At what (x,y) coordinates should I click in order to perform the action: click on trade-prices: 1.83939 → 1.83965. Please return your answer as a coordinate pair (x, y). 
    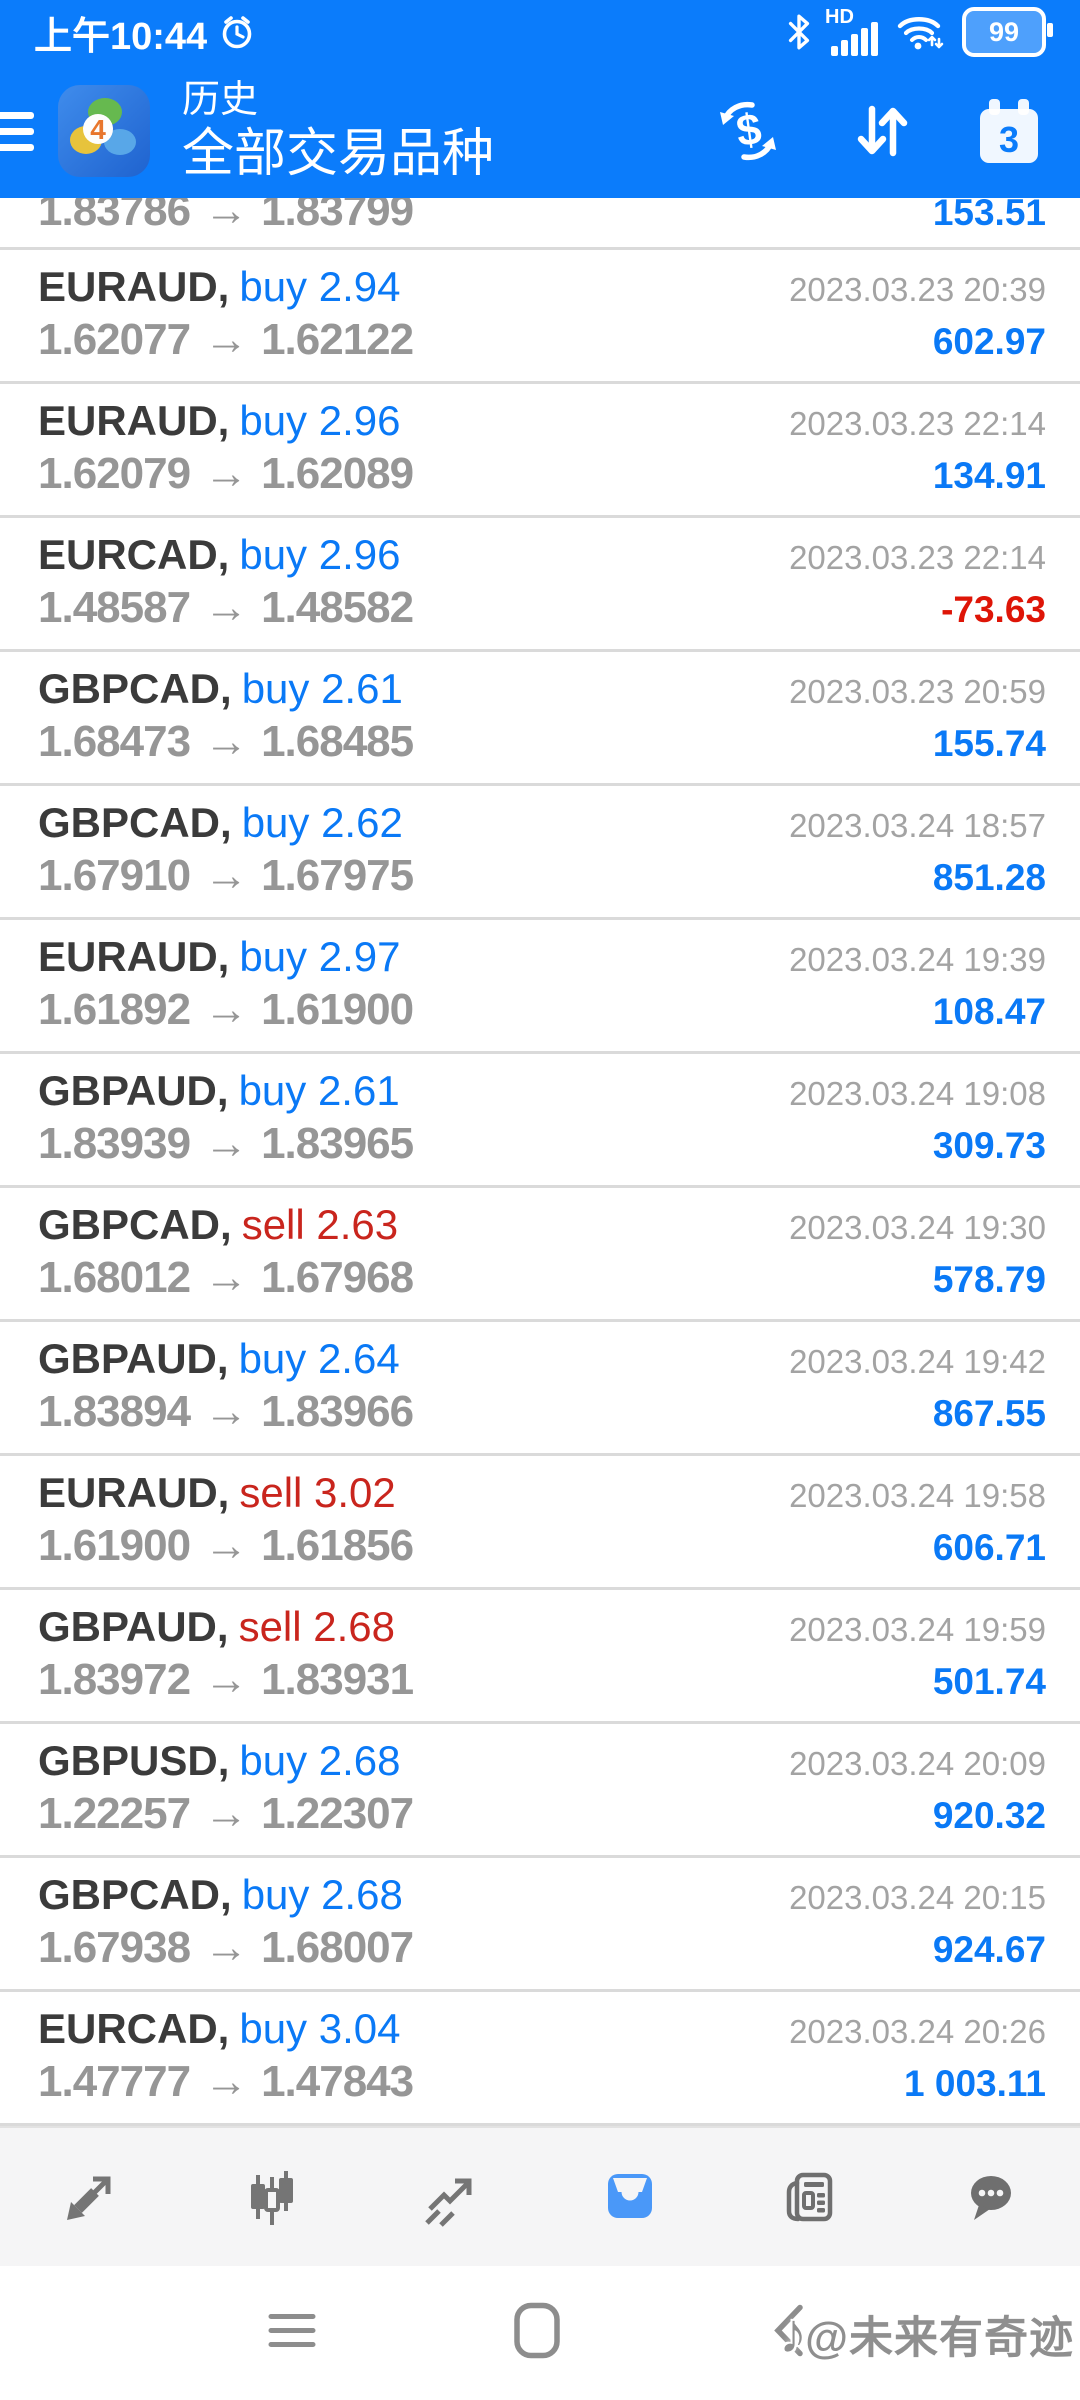
    Looking at the image, I should click on (226, 1144).